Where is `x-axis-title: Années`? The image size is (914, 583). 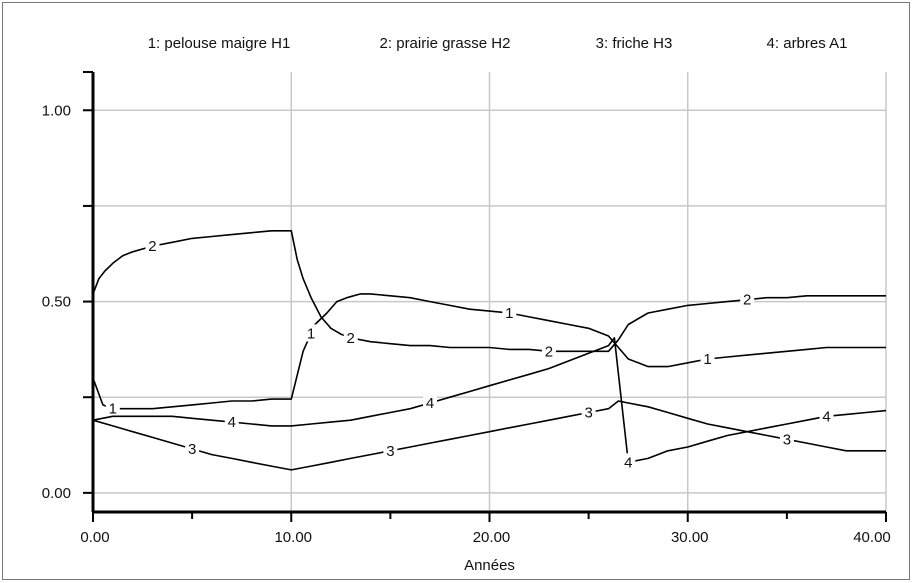
x-axis-title: Années is located at coordinates (489, 565).